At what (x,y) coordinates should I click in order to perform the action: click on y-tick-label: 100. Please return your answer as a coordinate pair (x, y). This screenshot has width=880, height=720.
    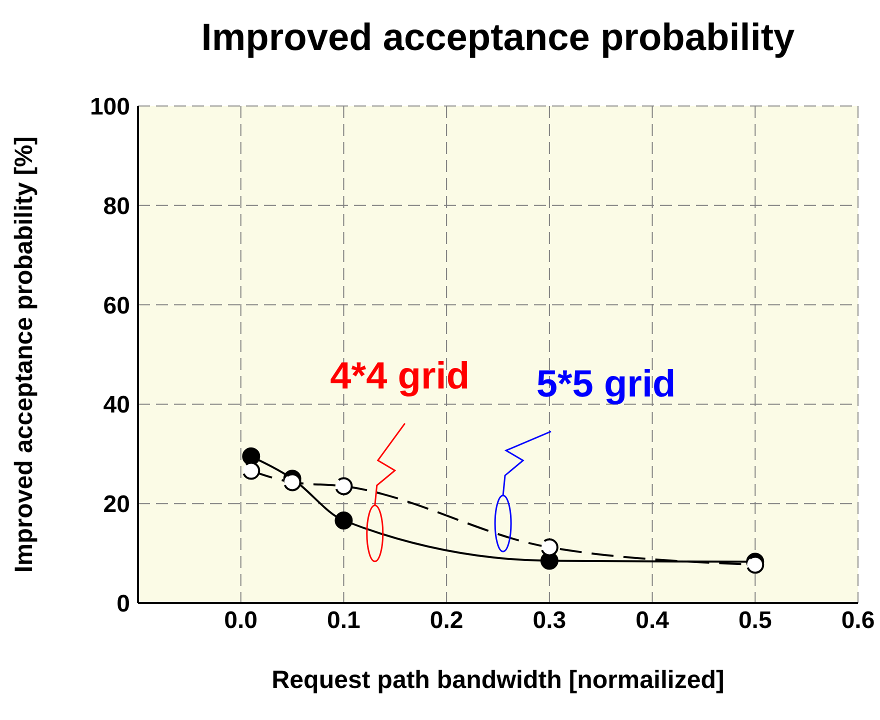
    Looking at the image, I should click on (110, 107).